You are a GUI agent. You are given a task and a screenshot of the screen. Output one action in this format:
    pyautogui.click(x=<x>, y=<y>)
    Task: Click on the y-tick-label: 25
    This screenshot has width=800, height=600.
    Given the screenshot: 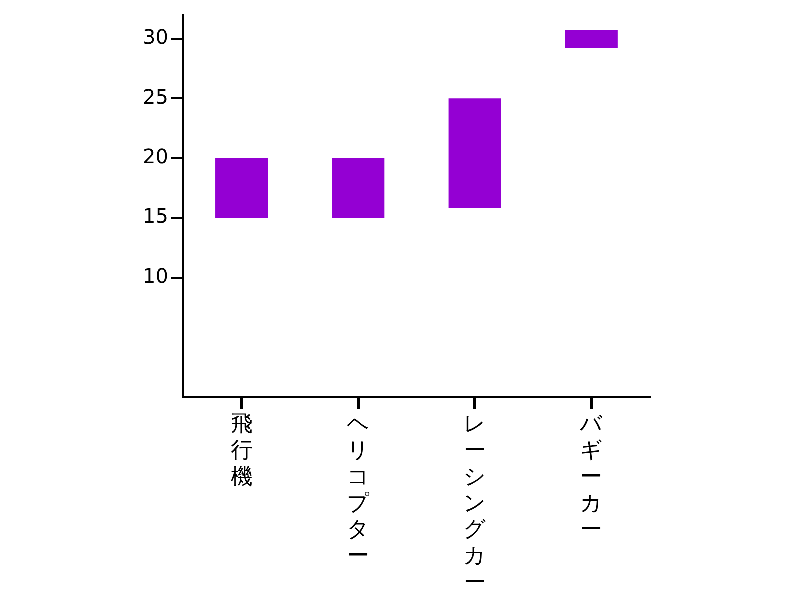 What is the action you would take?
    pyautogui.click(x=155, y=96)
    